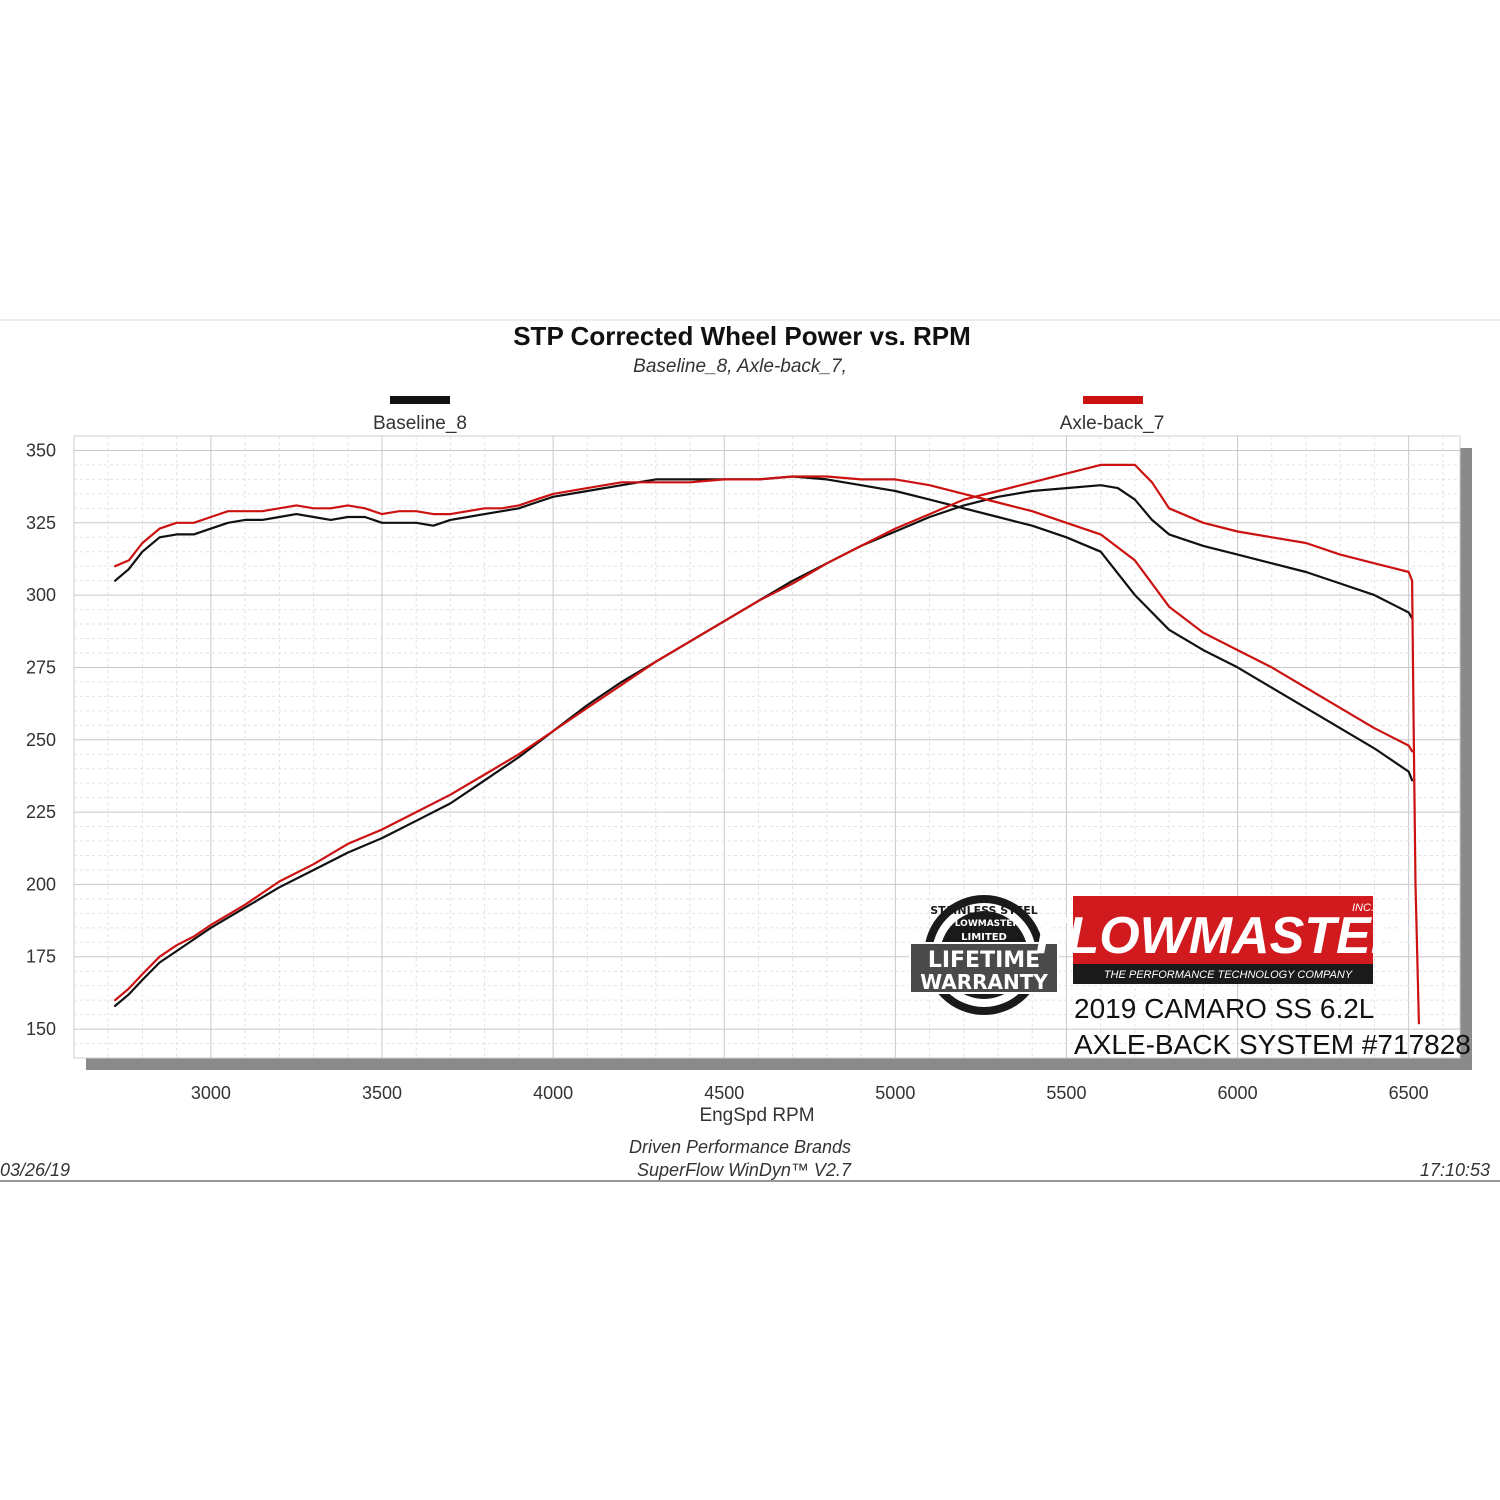 This screenshot has height=1500, width=1500. Describe the element at coordinates (1363, 908) in the screenshot. I see `brand-mark: INC.` at that location.